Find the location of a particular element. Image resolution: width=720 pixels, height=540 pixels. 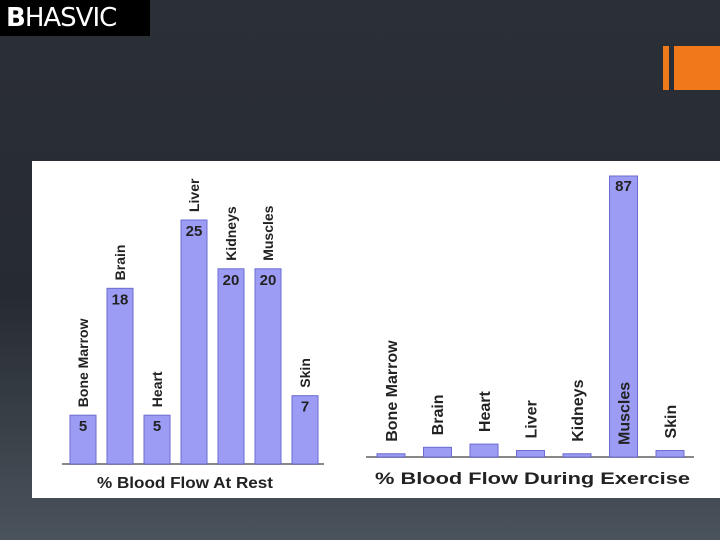

rest-value-label-heart: 5 is located at coordinates (157, 426).